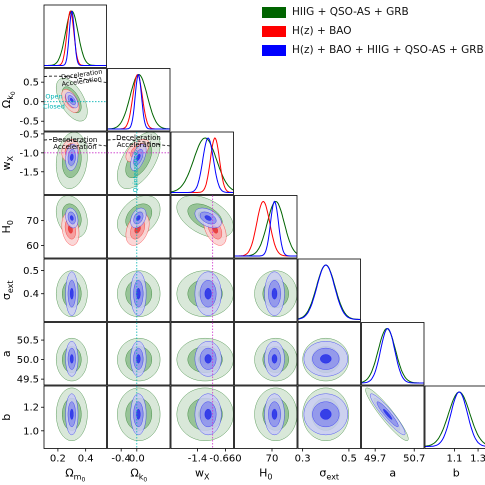 The width and height of the screenshot is (485, 485). What do you see at coordinates (392, 473) in the screenshot?
I see `x-axis-label-a: a` at bounding box center [392, 473].